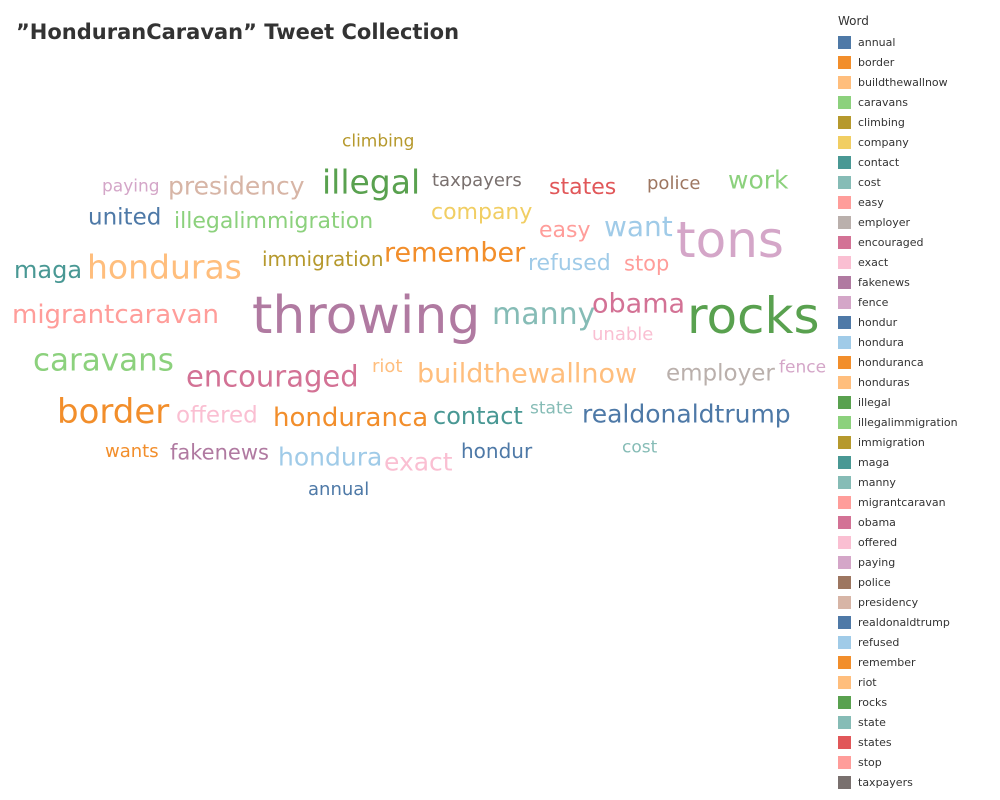 Image resolution: width=1000 pixels, height=800 pixels. What do you see at coordinates (272, 376) in the screenshot?
I see `word-encouraged: encouraged` at bounding box center [272, 376].